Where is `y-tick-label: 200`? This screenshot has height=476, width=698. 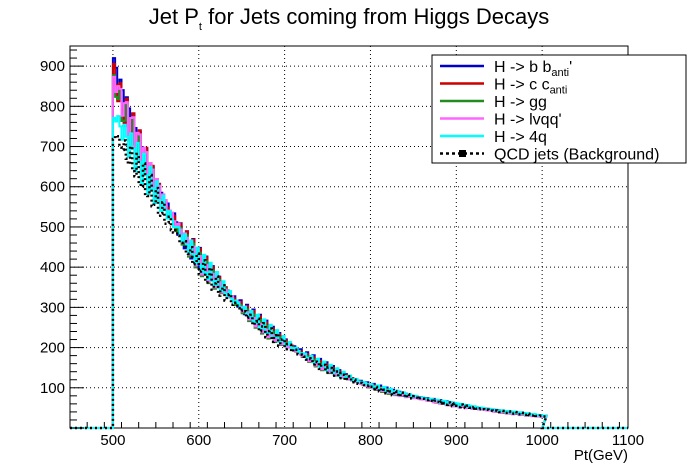
y-tick-label: 200 is located at coordinates (52, 348).